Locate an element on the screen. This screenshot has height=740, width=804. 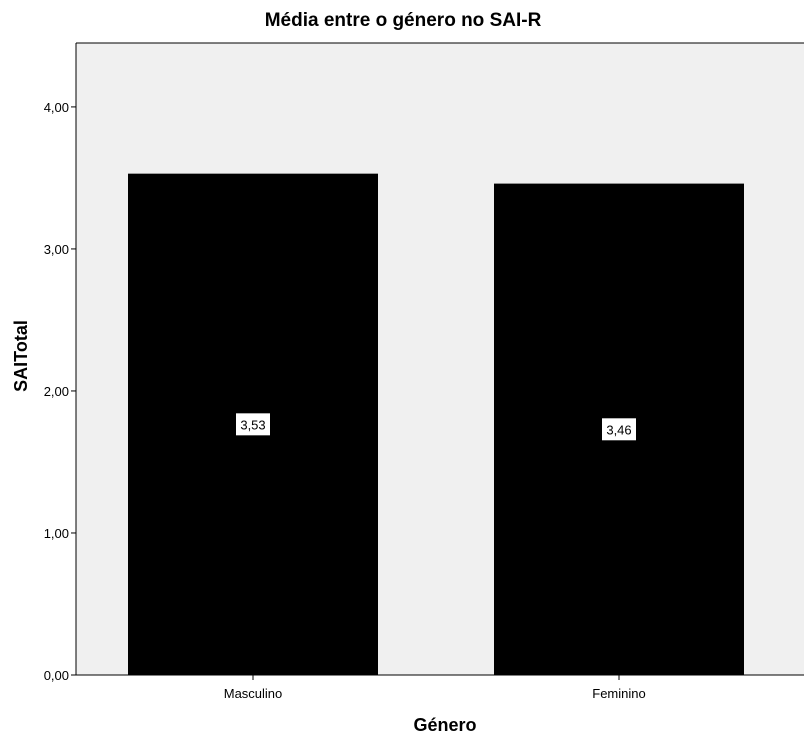
x-ticks-group: Masculino Feminino is located at coordinates (435, 688).